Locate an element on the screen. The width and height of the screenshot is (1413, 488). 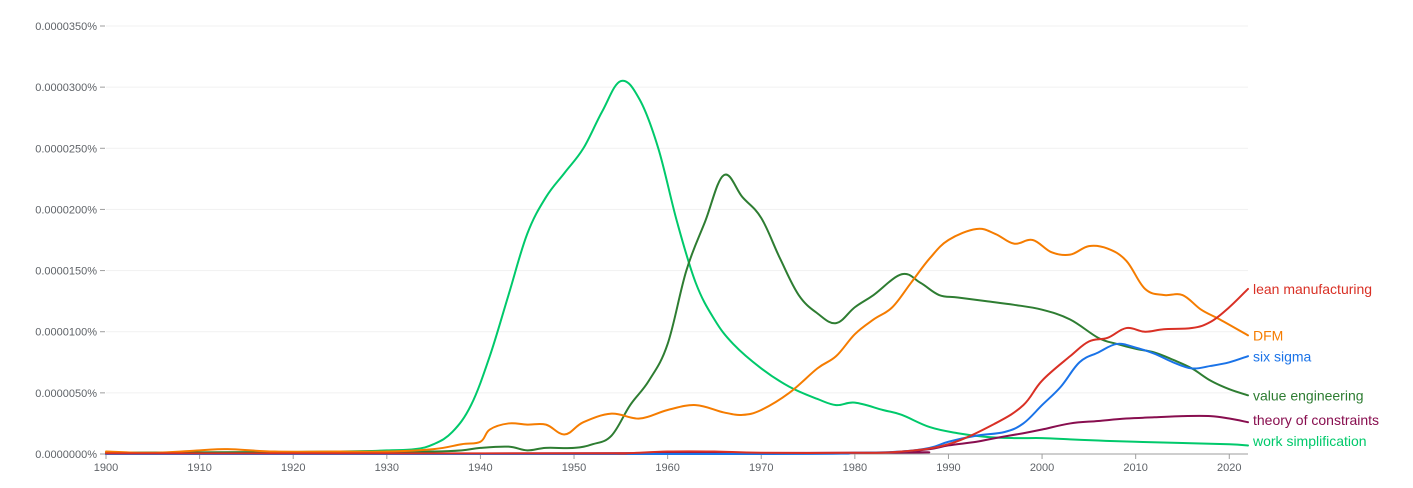
x-tick-label: 1970 is located at coordinates (761, 468).